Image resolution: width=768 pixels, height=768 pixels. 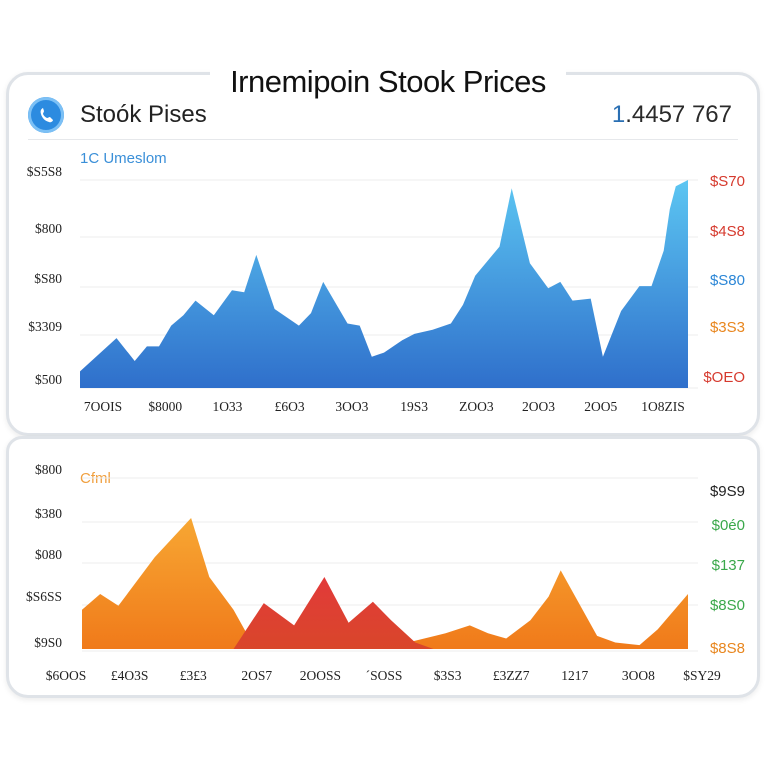 I want to click on top-x-tick: 7OOIS, so click(x=103, y=406).